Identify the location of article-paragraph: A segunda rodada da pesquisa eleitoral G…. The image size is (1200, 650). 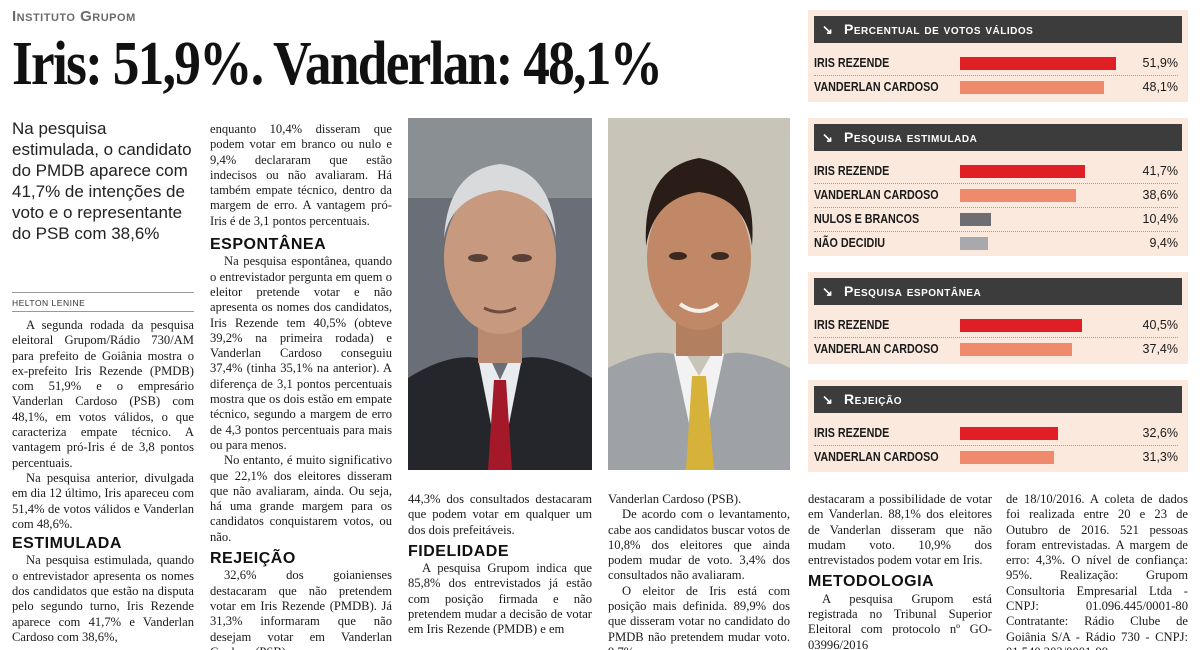
(103, 394).